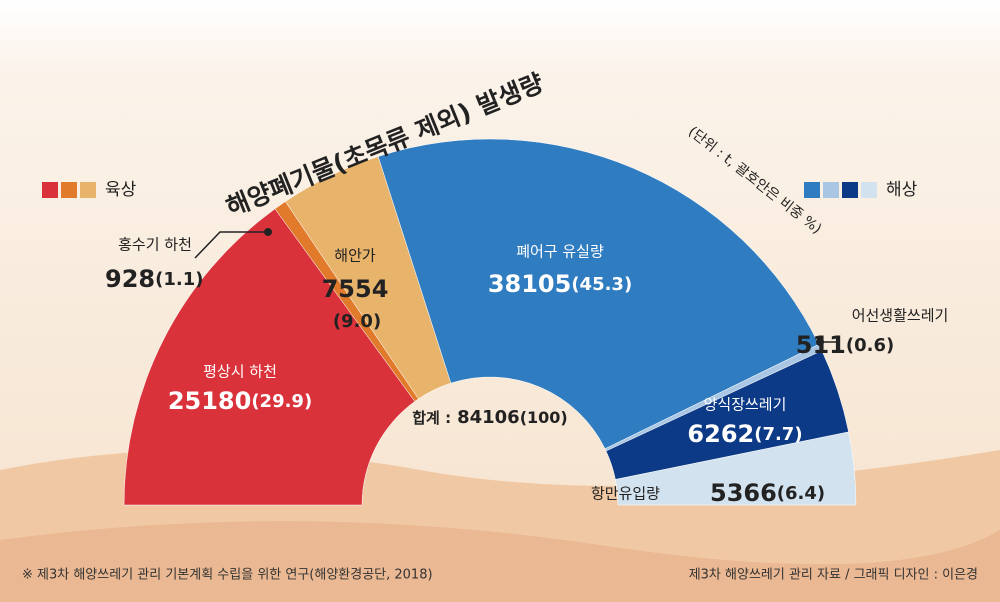 The height and width of the screenshot is (602, 1000). I want to click on value-number: 25180, so click(210, 401).